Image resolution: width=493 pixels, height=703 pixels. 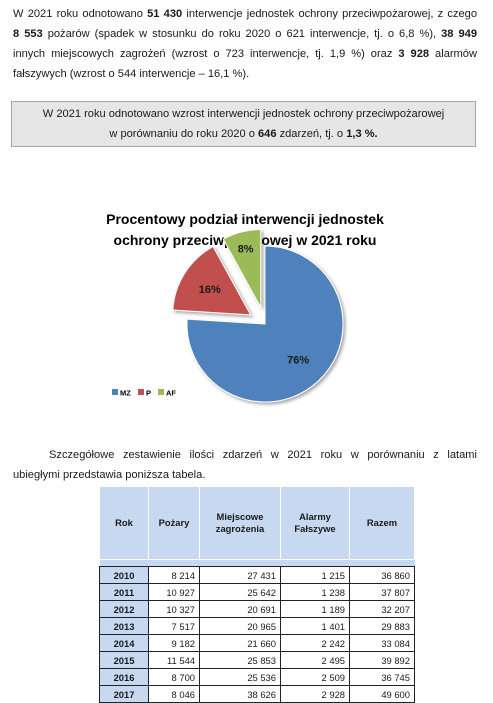 I want to click on cell-fires: 8 046, so click(x=174, y=694).